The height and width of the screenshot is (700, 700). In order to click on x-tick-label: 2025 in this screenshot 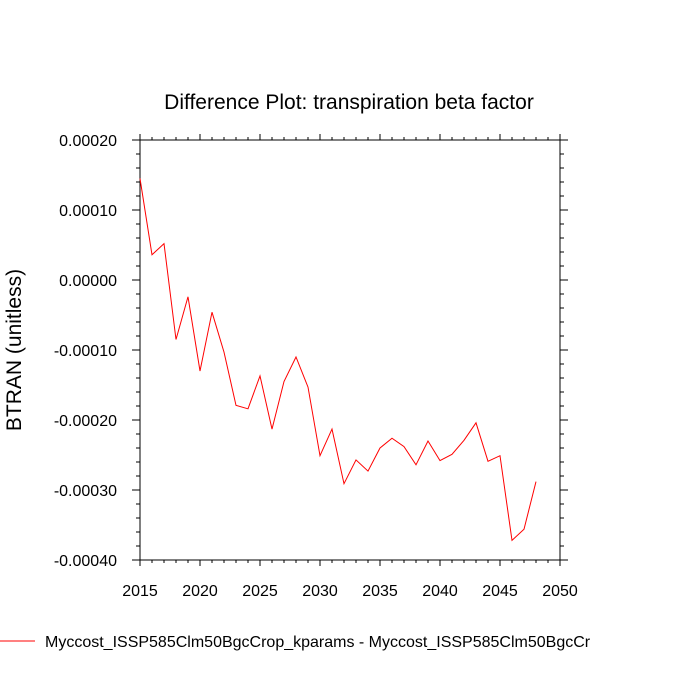, I will do `click(260, 591)`.